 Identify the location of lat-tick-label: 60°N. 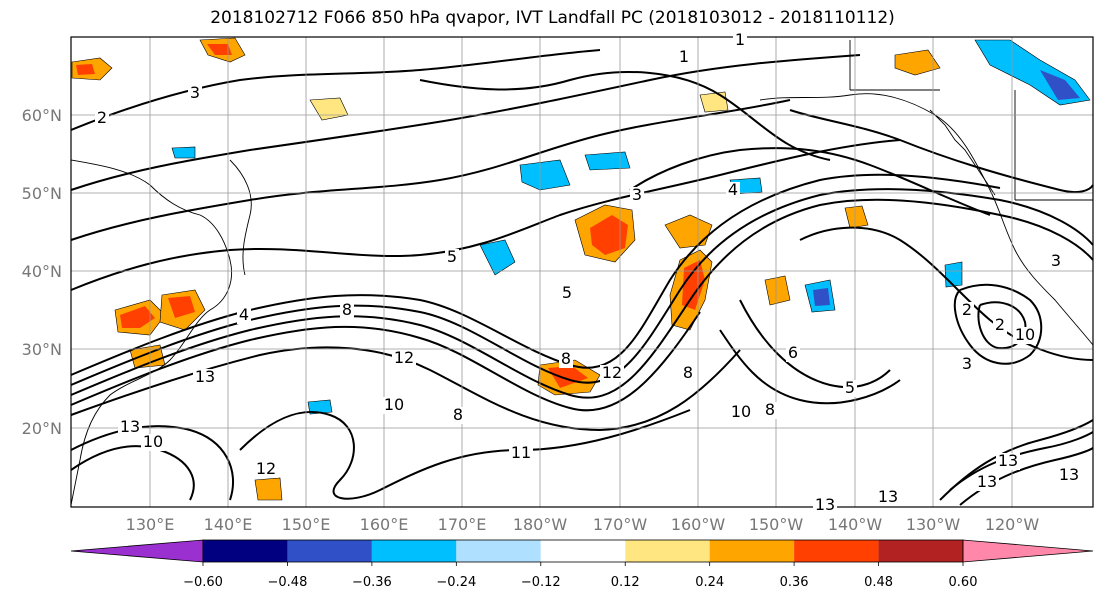
(42, 115).